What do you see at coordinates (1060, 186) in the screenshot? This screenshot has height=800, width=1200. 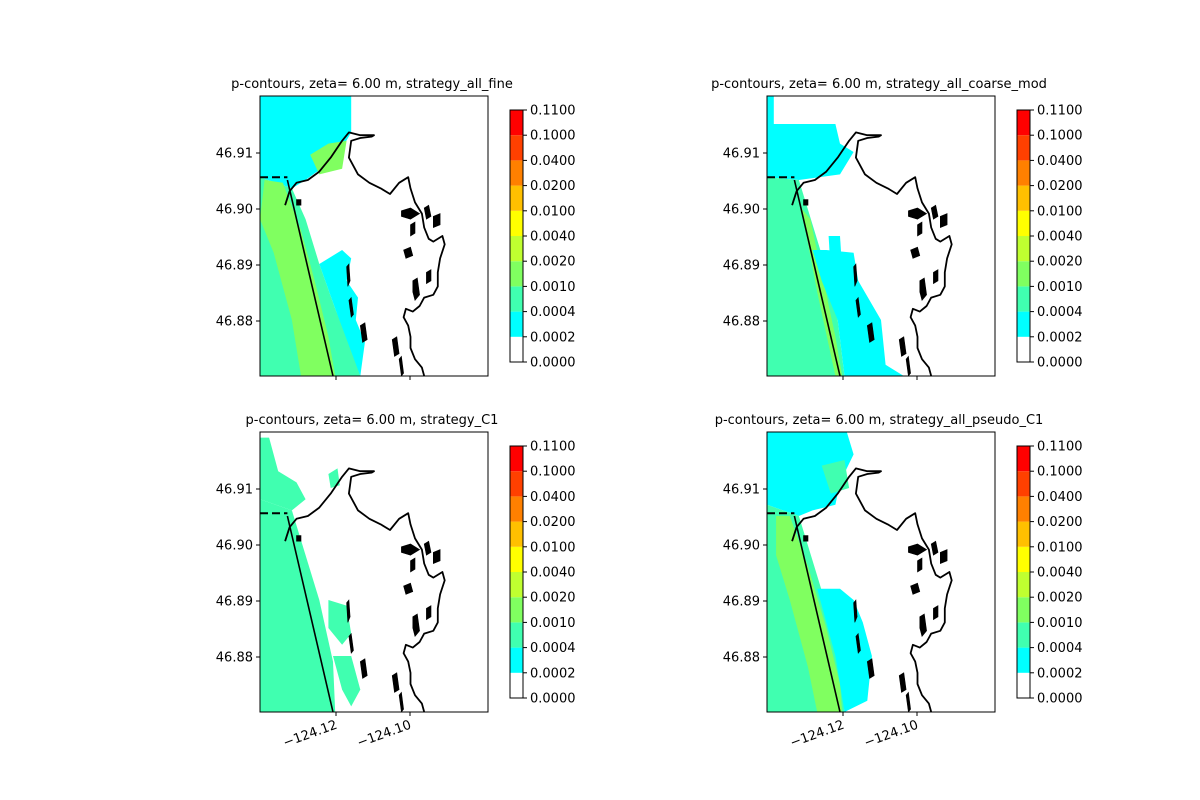 I see `colorbar-tick-label: 0.0200` at bounding box center [1060, 186].